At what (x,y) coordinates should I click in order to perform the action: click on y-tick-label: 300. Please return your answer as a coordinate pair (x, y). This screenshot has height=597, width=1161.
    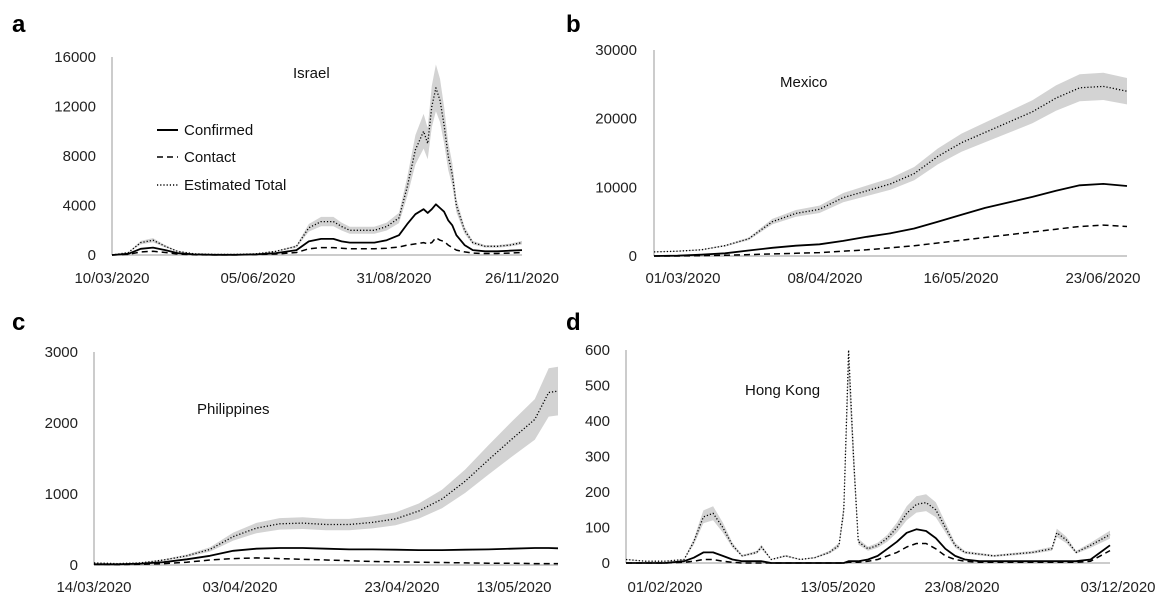
    Looking at the image, I should click on (597, 457).